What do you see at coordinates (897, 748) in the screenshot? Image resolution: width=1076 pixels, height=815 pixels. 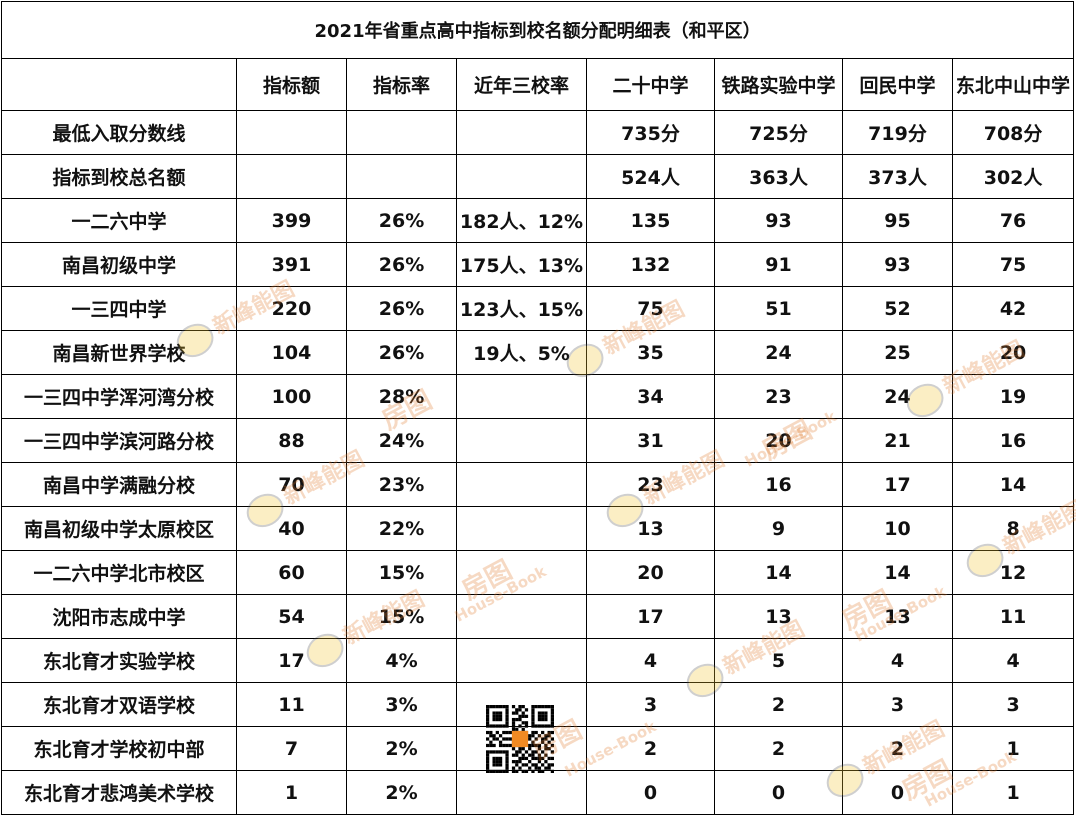 I see `cell-s3: 2` at bounding box center [897, 748].